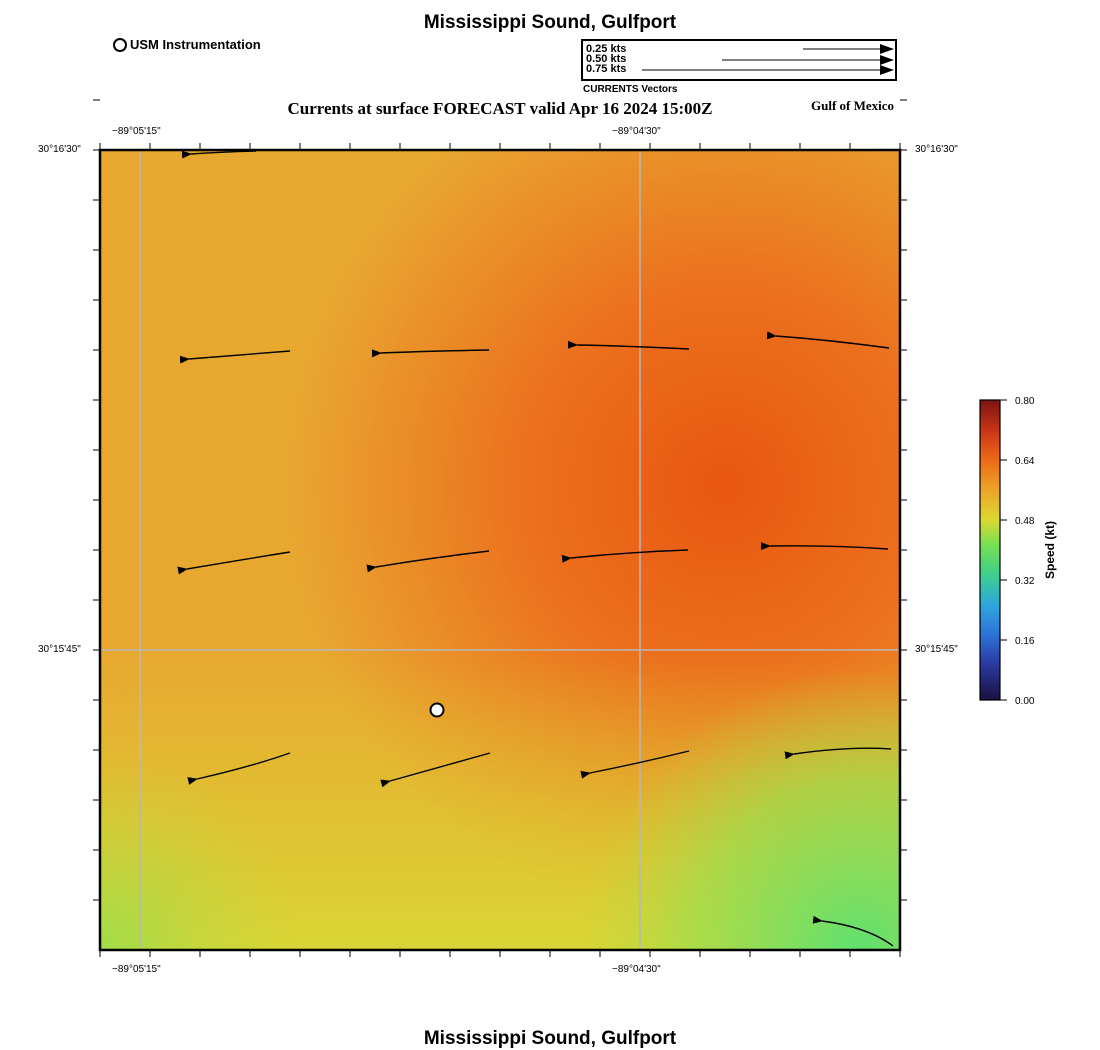 The width and height of the screenshot is (1100, 1050). What do you see at coordinates (195, 44) in the screenshot?
I see `station-legend-label: USM Instrumentation` at bounding box center [195, 44].